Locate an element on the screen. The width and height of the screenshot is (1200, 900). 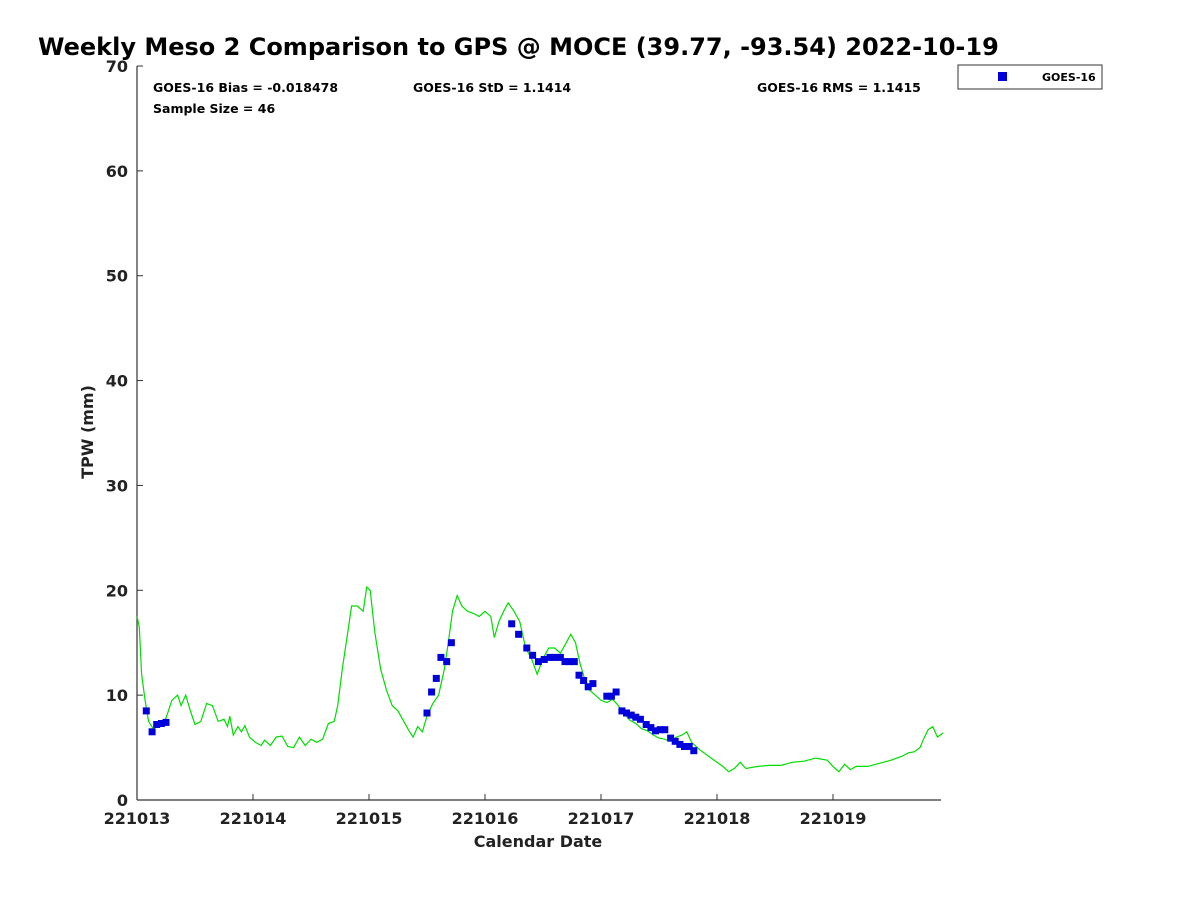
x-tick-label: 221018 is located at coordinates (717, 818).